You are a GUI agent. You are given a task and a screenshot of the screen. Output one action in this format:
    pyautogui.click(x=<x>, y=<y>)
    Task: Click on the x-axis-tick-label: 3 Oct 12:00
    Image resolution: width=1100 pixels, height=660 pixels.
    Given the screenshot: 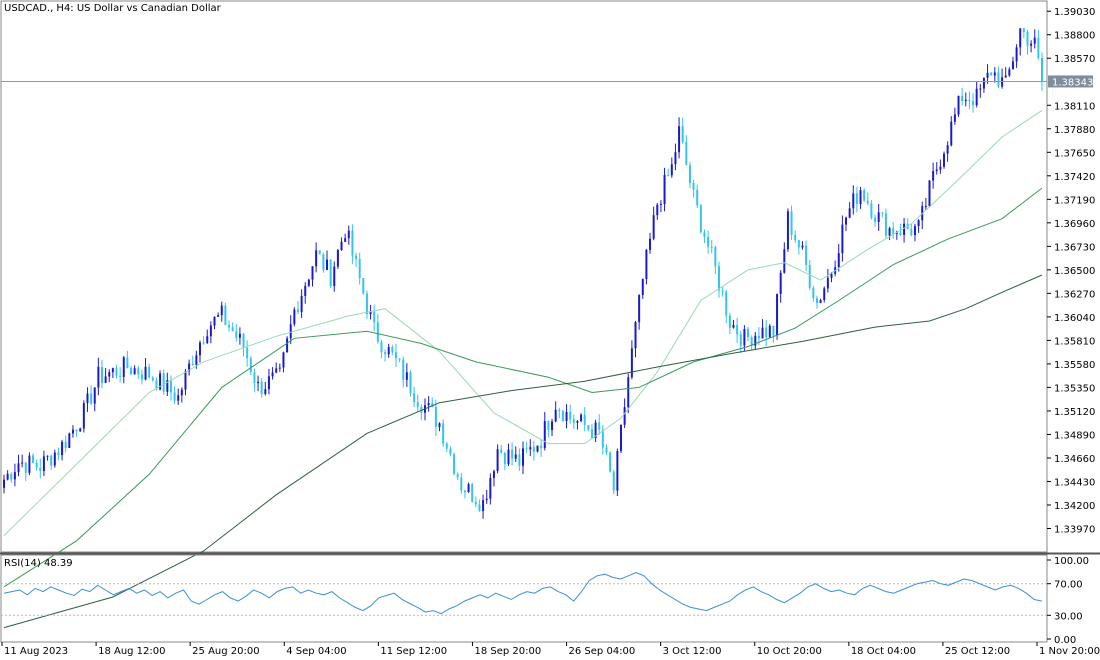 What is the action you would take?
    pyautogui.click(x=692, y=651)
    